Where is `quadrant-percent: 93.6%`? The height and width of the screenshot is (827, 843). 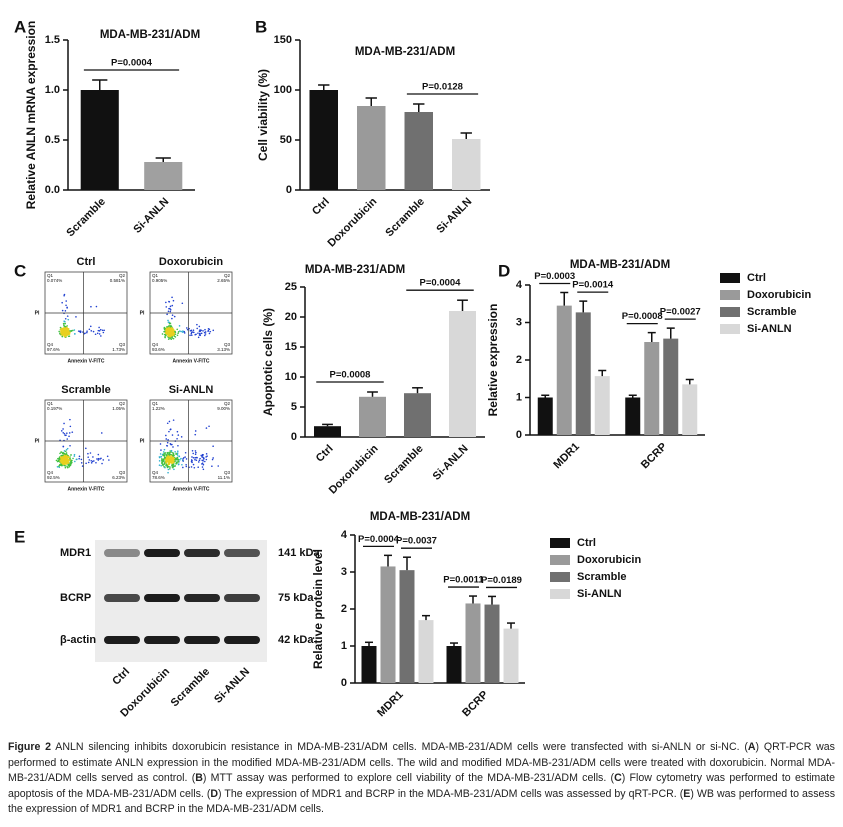 quadrant-percent: 93.6% is located at coordinates (158, 349).